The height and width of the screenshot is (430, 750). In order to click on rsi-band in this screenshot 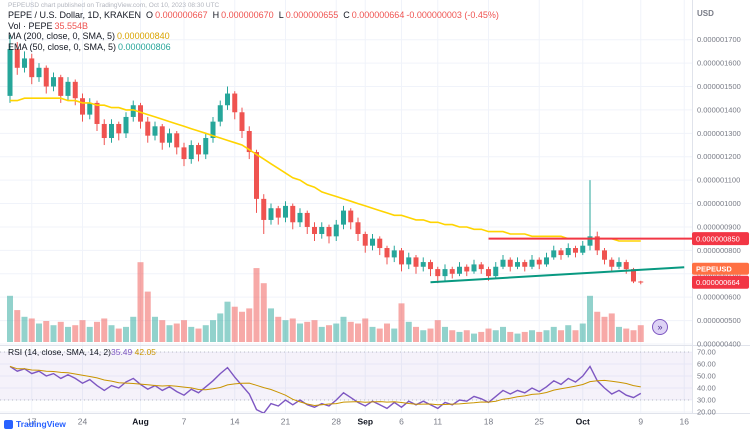, I will do `click(346, 376)`.